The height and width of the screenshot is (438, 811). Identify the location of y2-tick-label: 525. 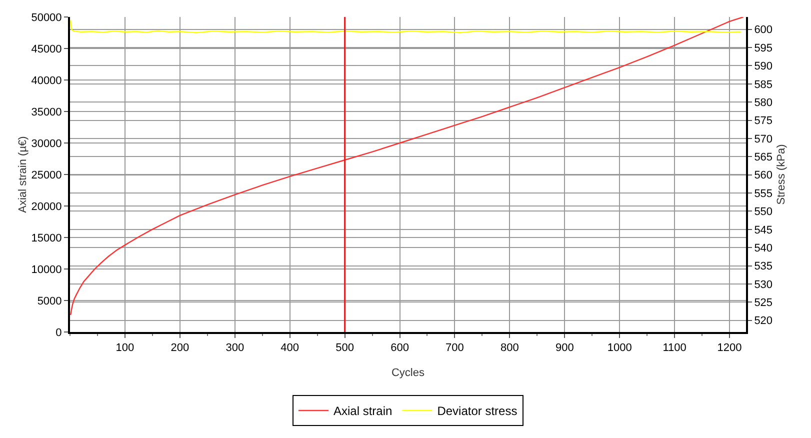
(763, 303).